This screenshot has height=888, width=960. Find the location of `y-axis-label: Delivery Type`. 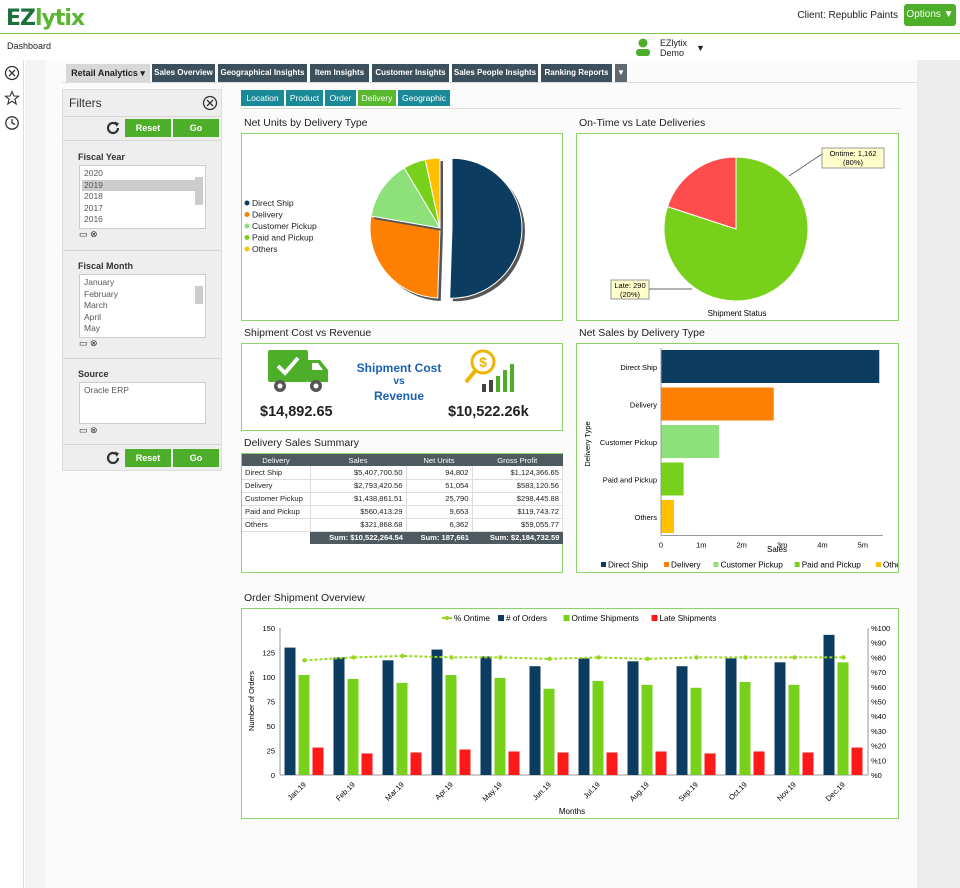

y-axis-label: Delivery Type is located at coordinates (587, 443).